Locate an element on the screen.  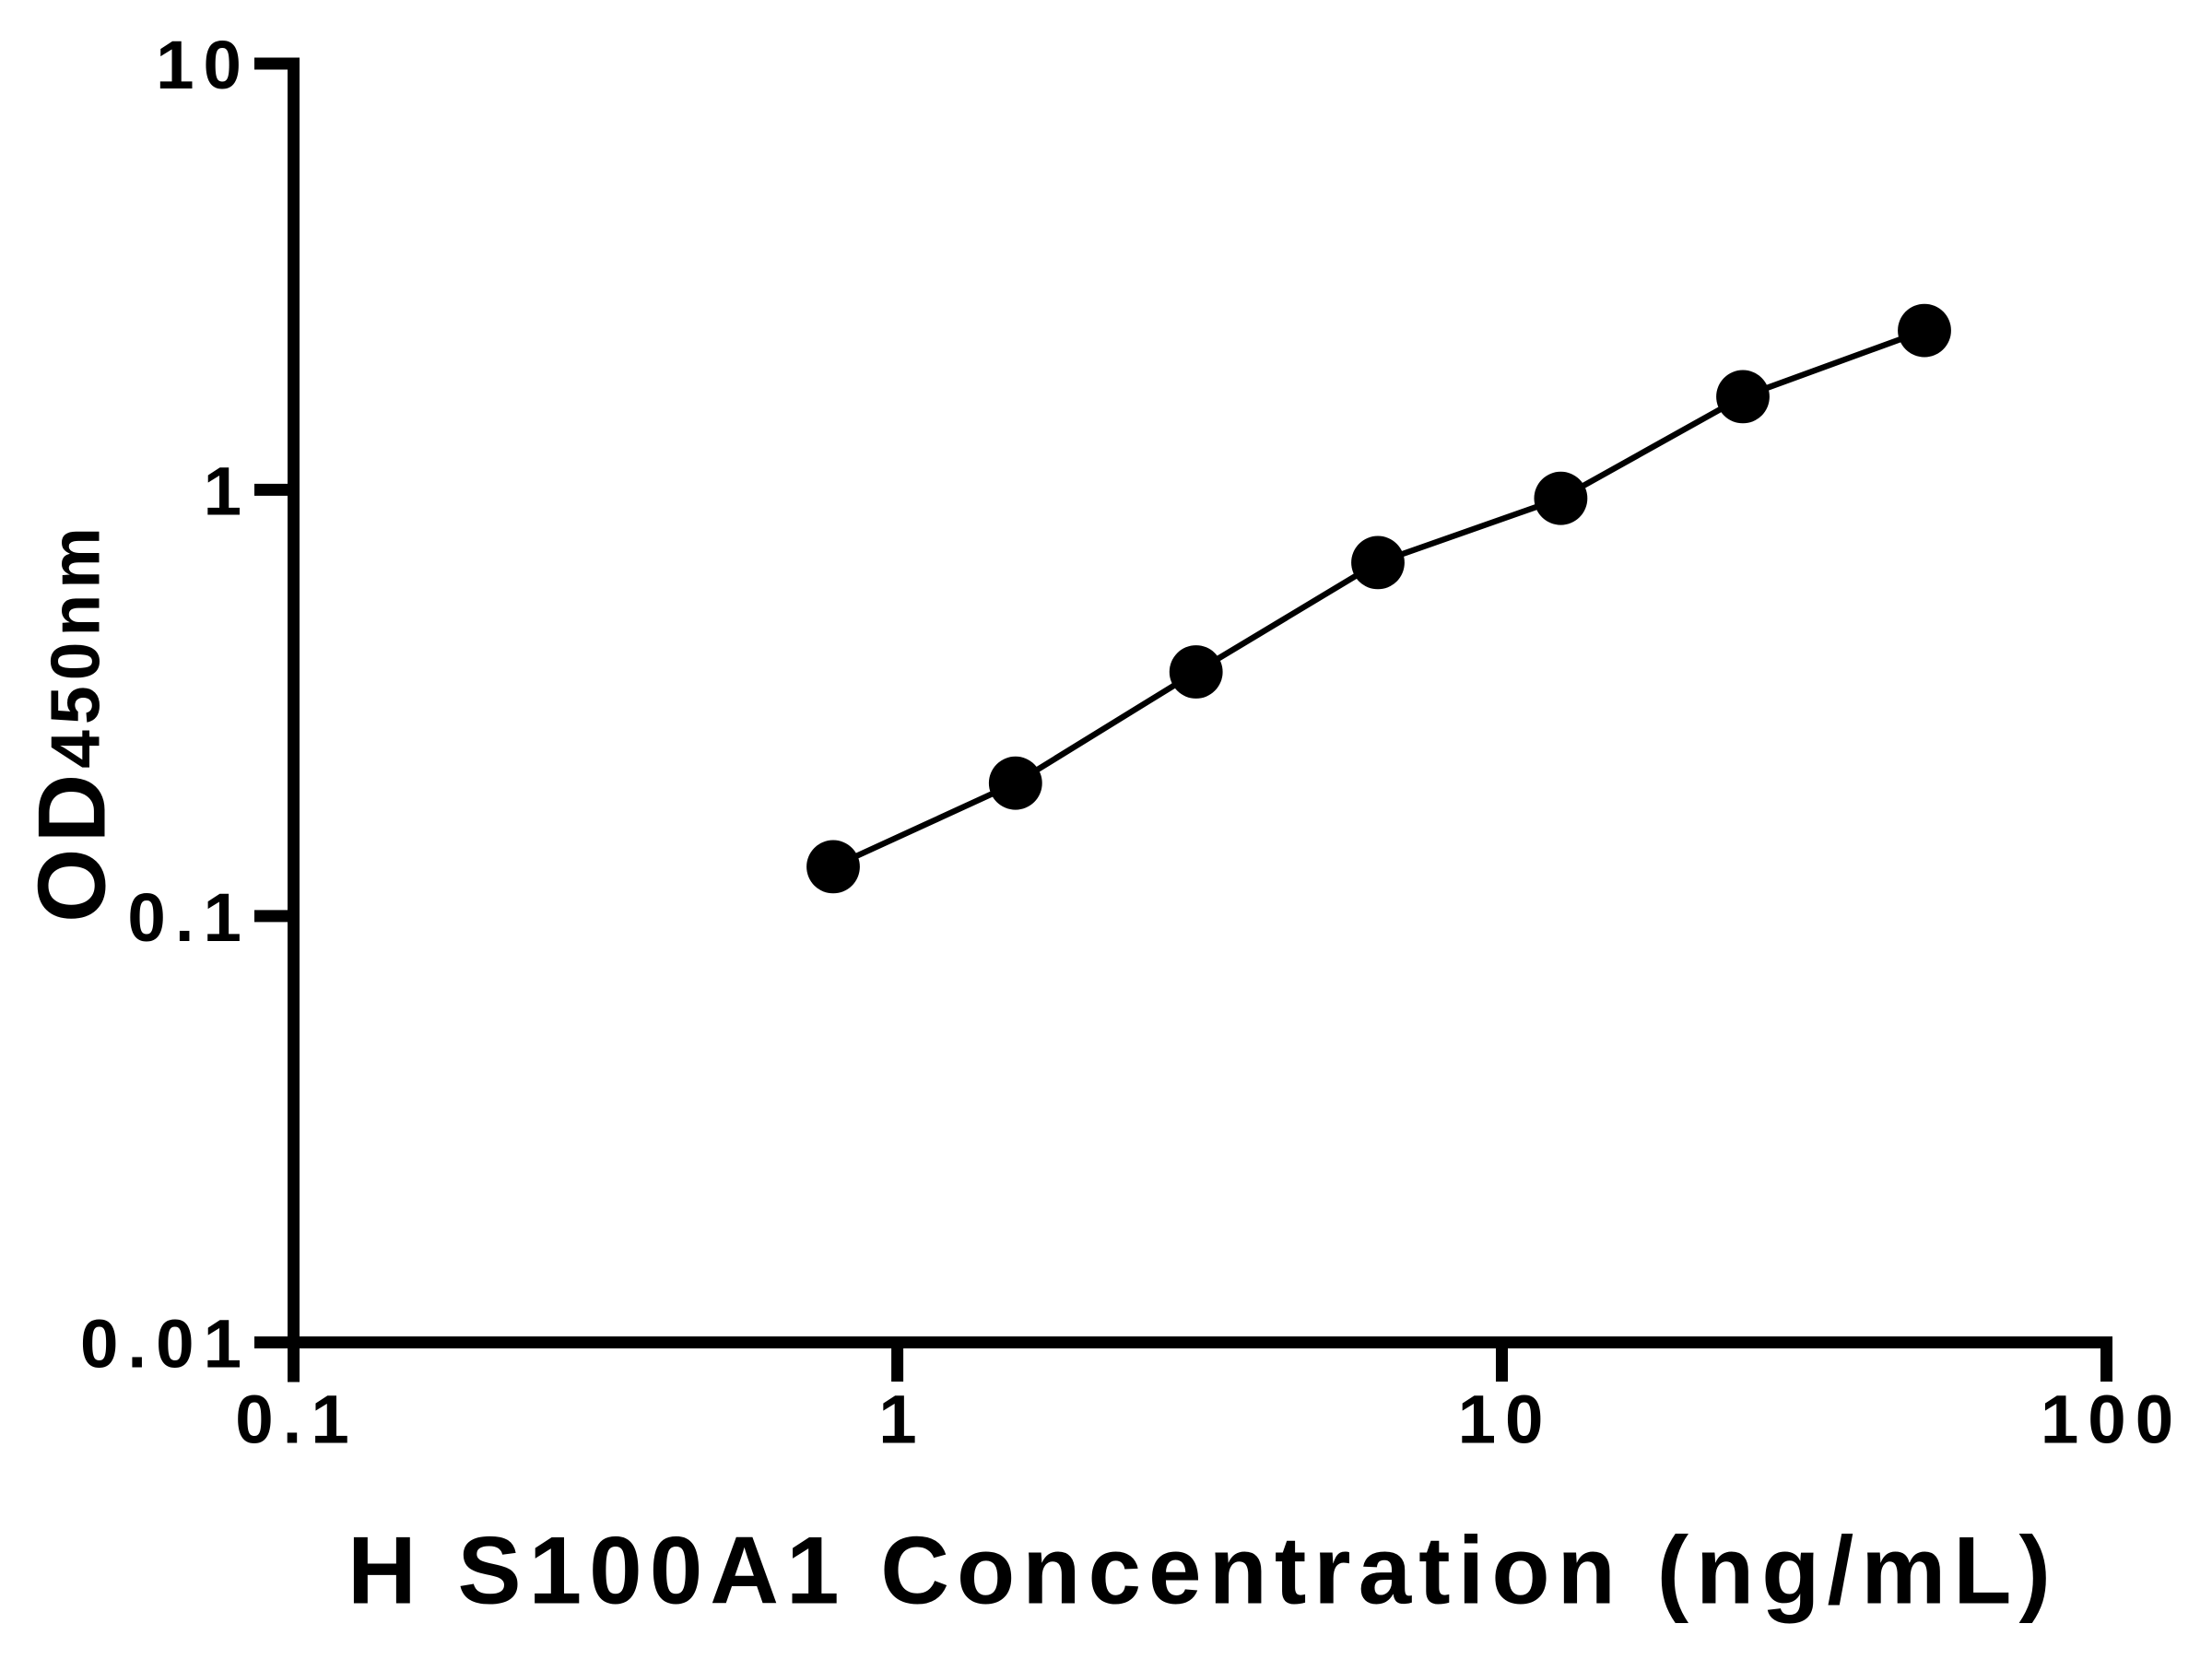
svg-text: 100 is located at coordinates (2112, 1420).